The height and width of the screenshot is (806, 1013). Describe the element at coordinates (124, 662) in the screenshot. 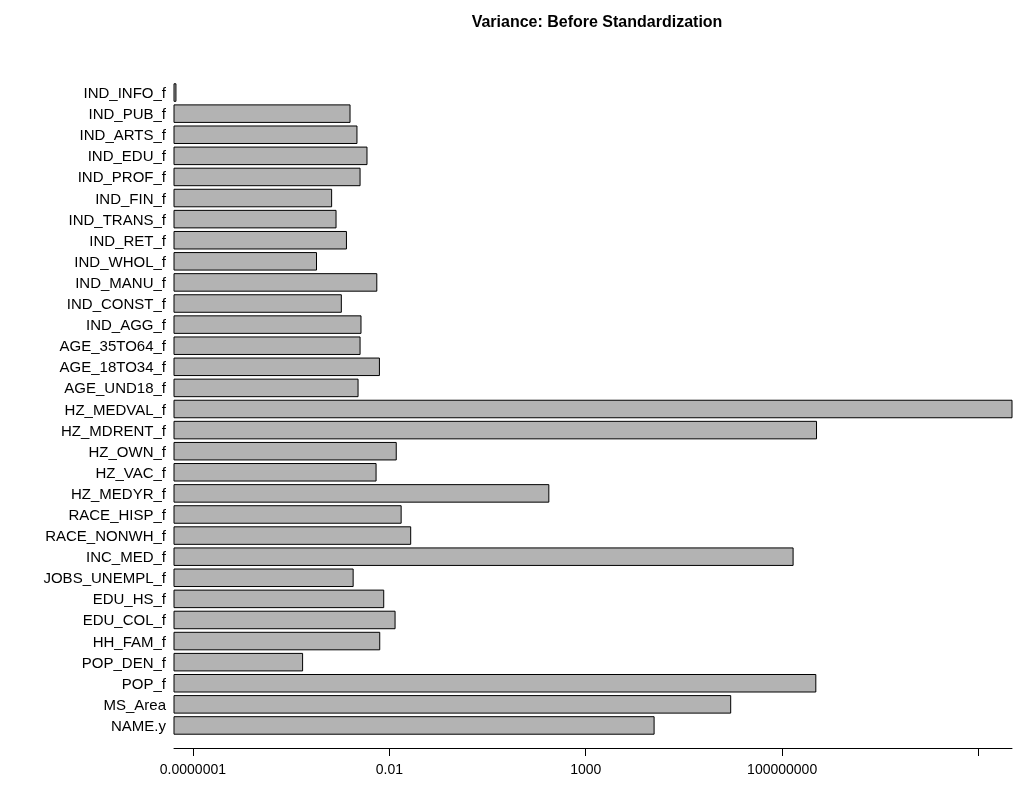

I see `y-tick-label: POP_DEN_f` at that location.